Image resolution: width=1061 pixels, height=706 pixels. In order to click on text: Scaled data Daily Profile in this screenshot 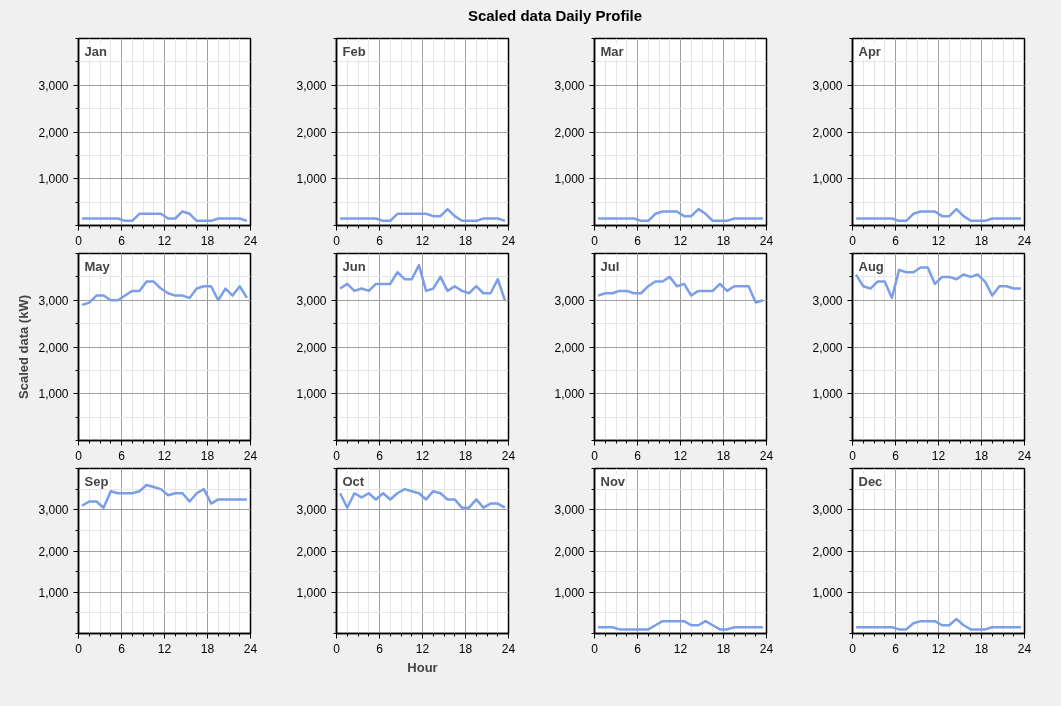, I will do `click(555, 16)`.